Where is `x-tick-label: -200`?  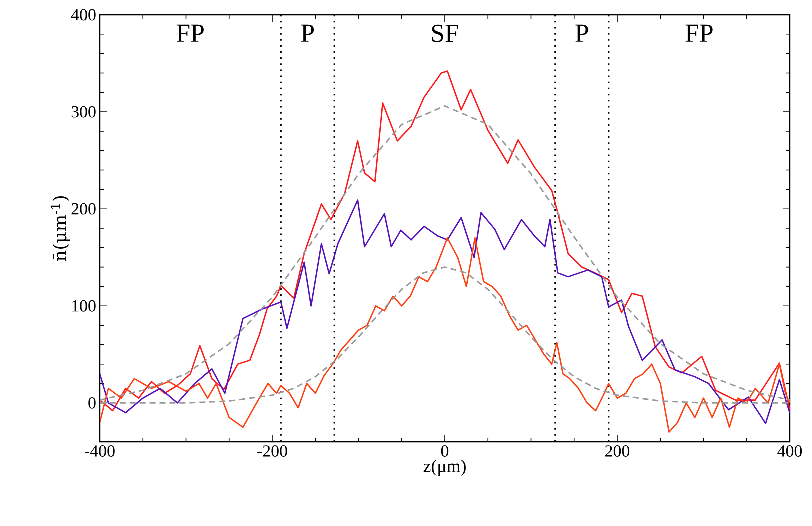 x-tick-label: -200 is located at coordinates (273, 451).